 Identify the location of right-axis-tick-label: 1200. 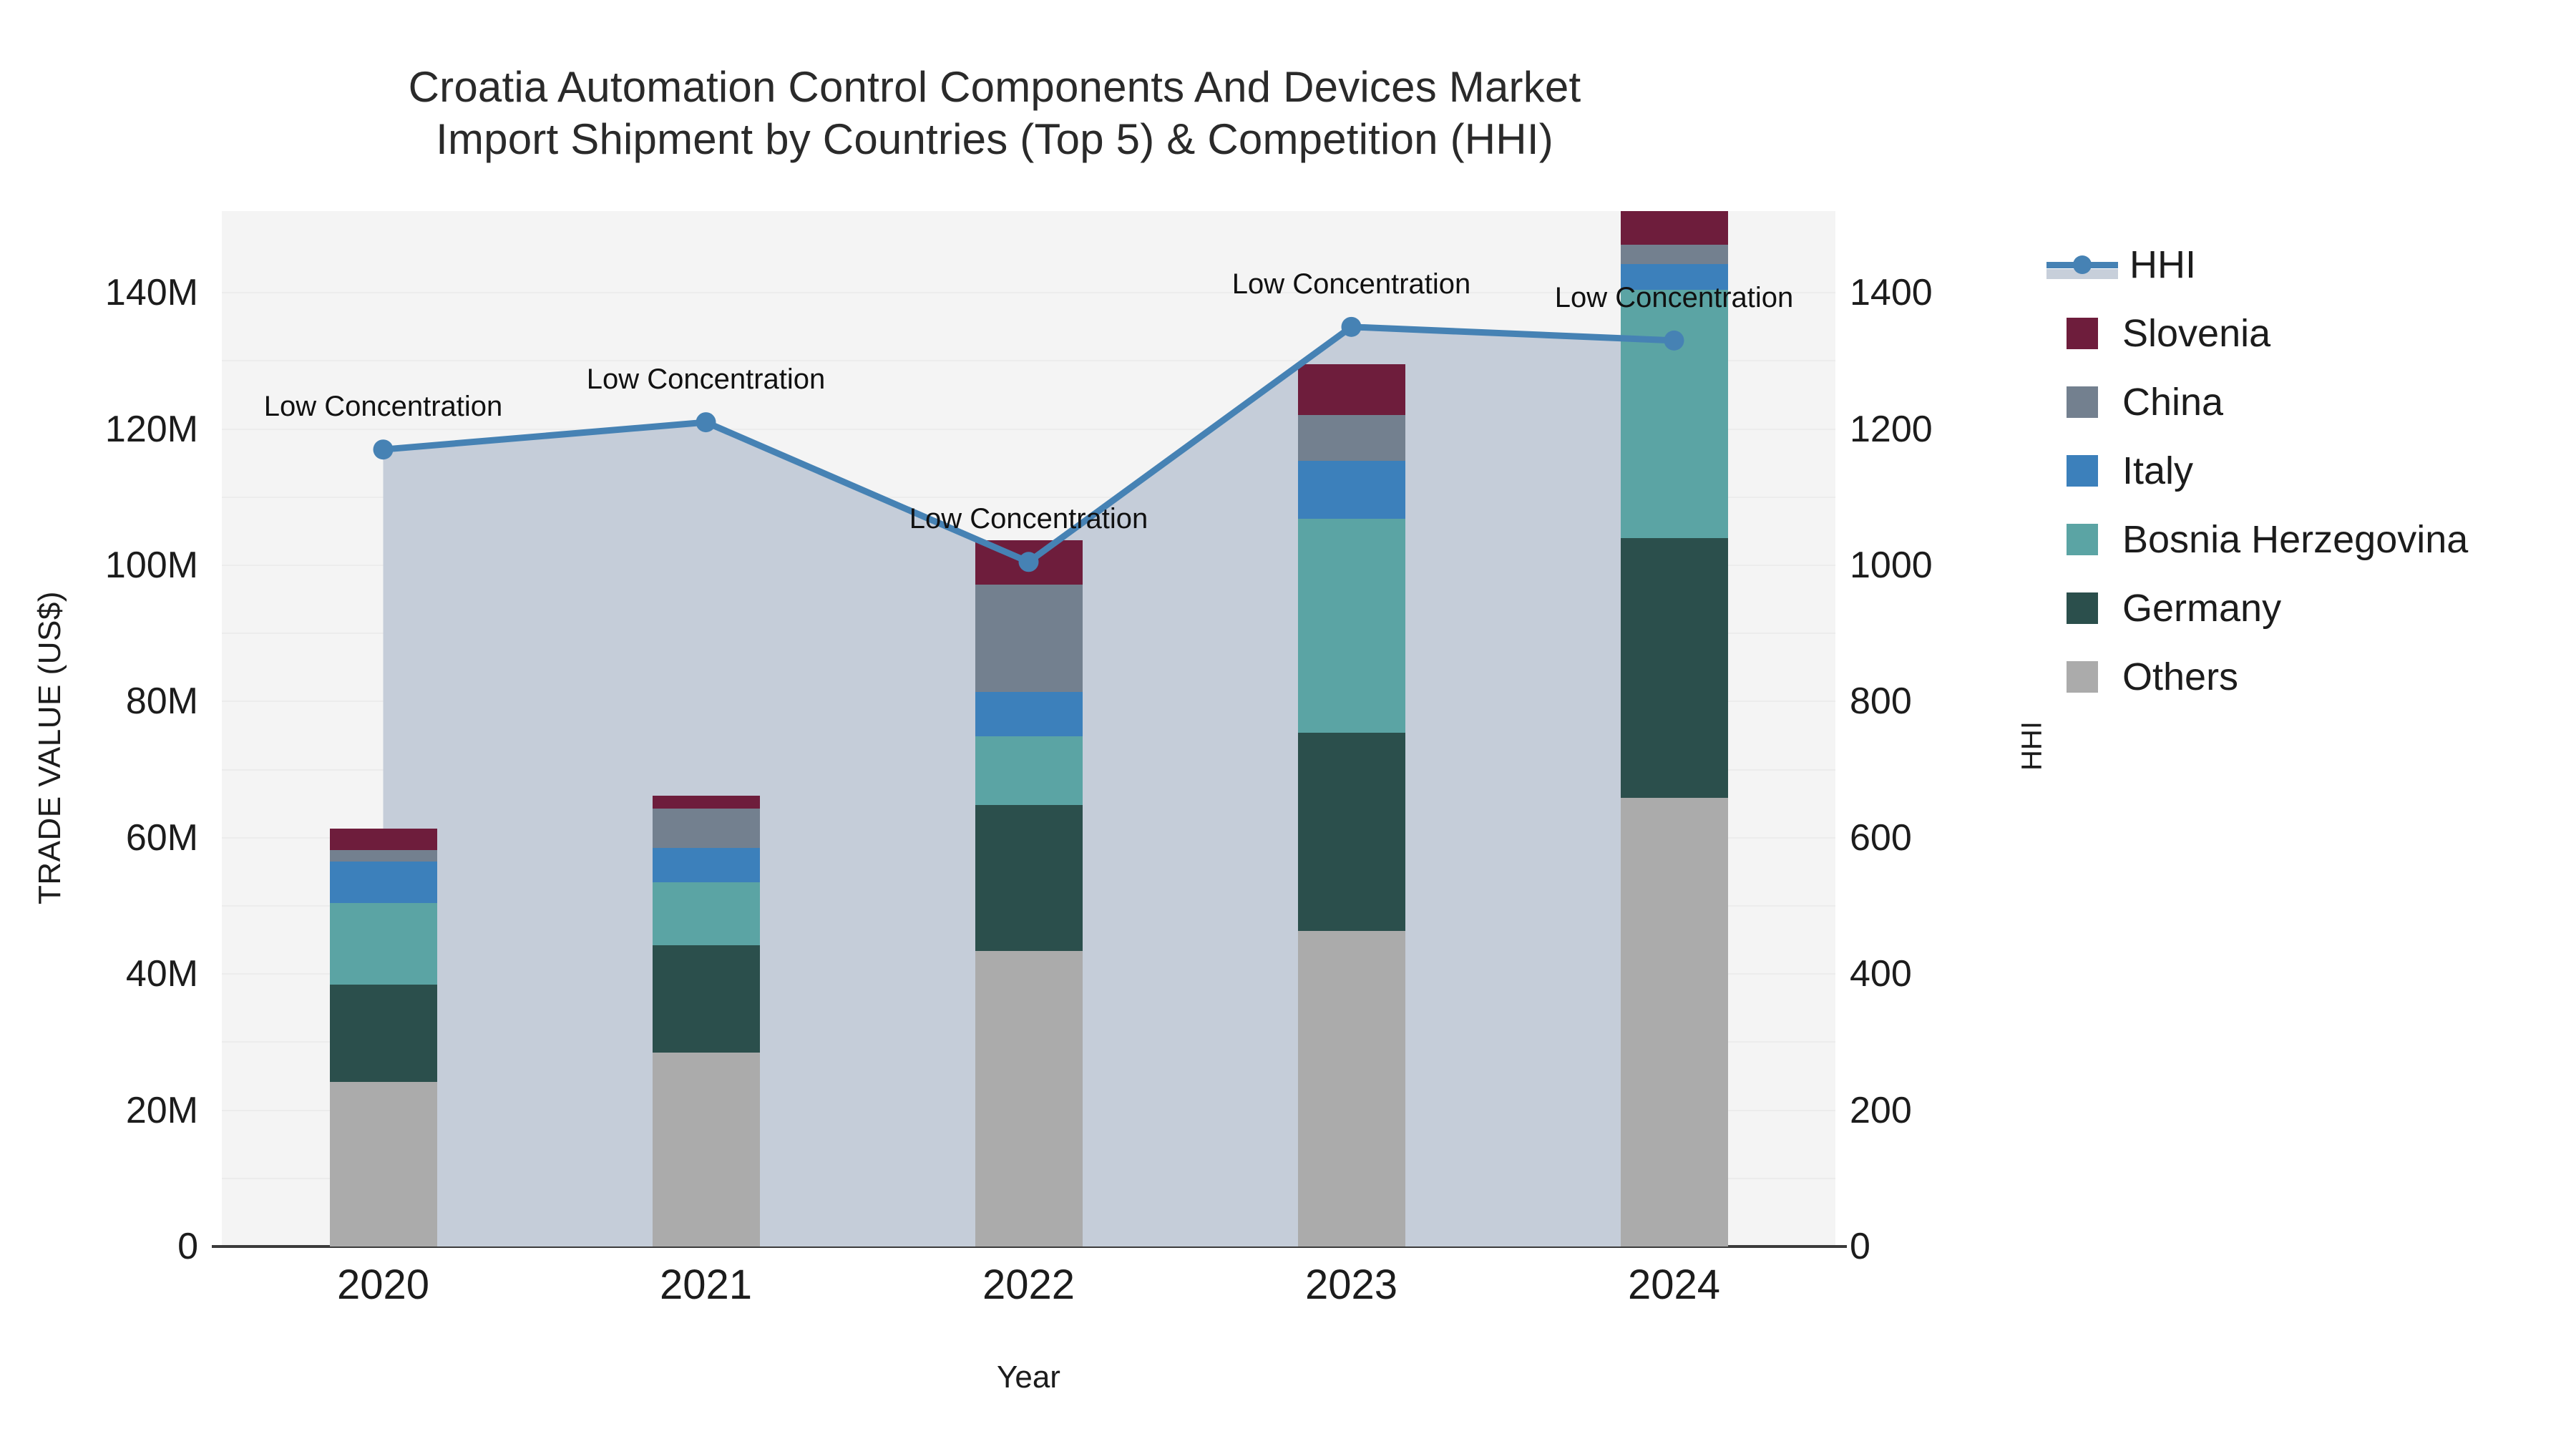
(1891, 429).